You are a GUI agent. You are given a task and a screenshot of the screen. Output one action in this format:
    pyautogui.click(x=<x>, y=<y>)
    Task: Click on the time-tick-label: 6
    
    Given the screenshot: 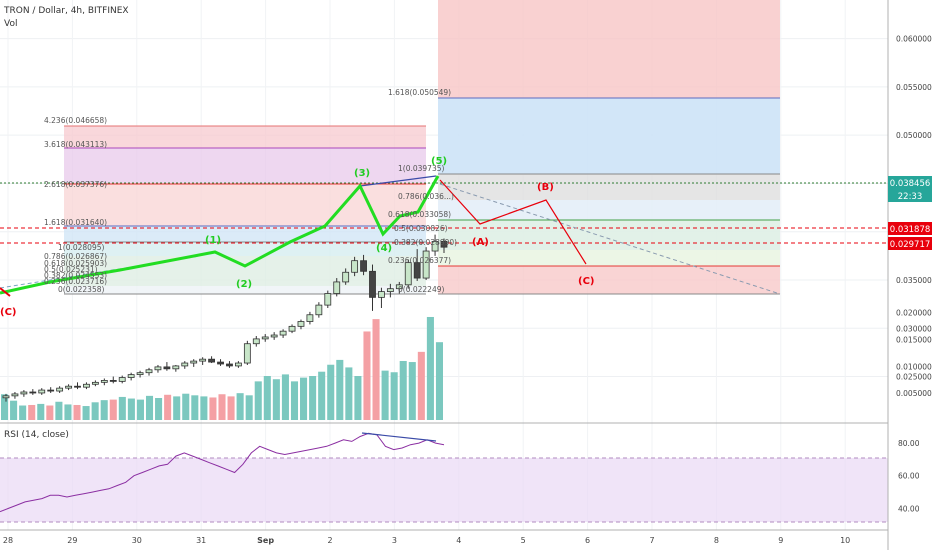 What is the action you would take?
    pyautogui.click(x=587, y=540)
    